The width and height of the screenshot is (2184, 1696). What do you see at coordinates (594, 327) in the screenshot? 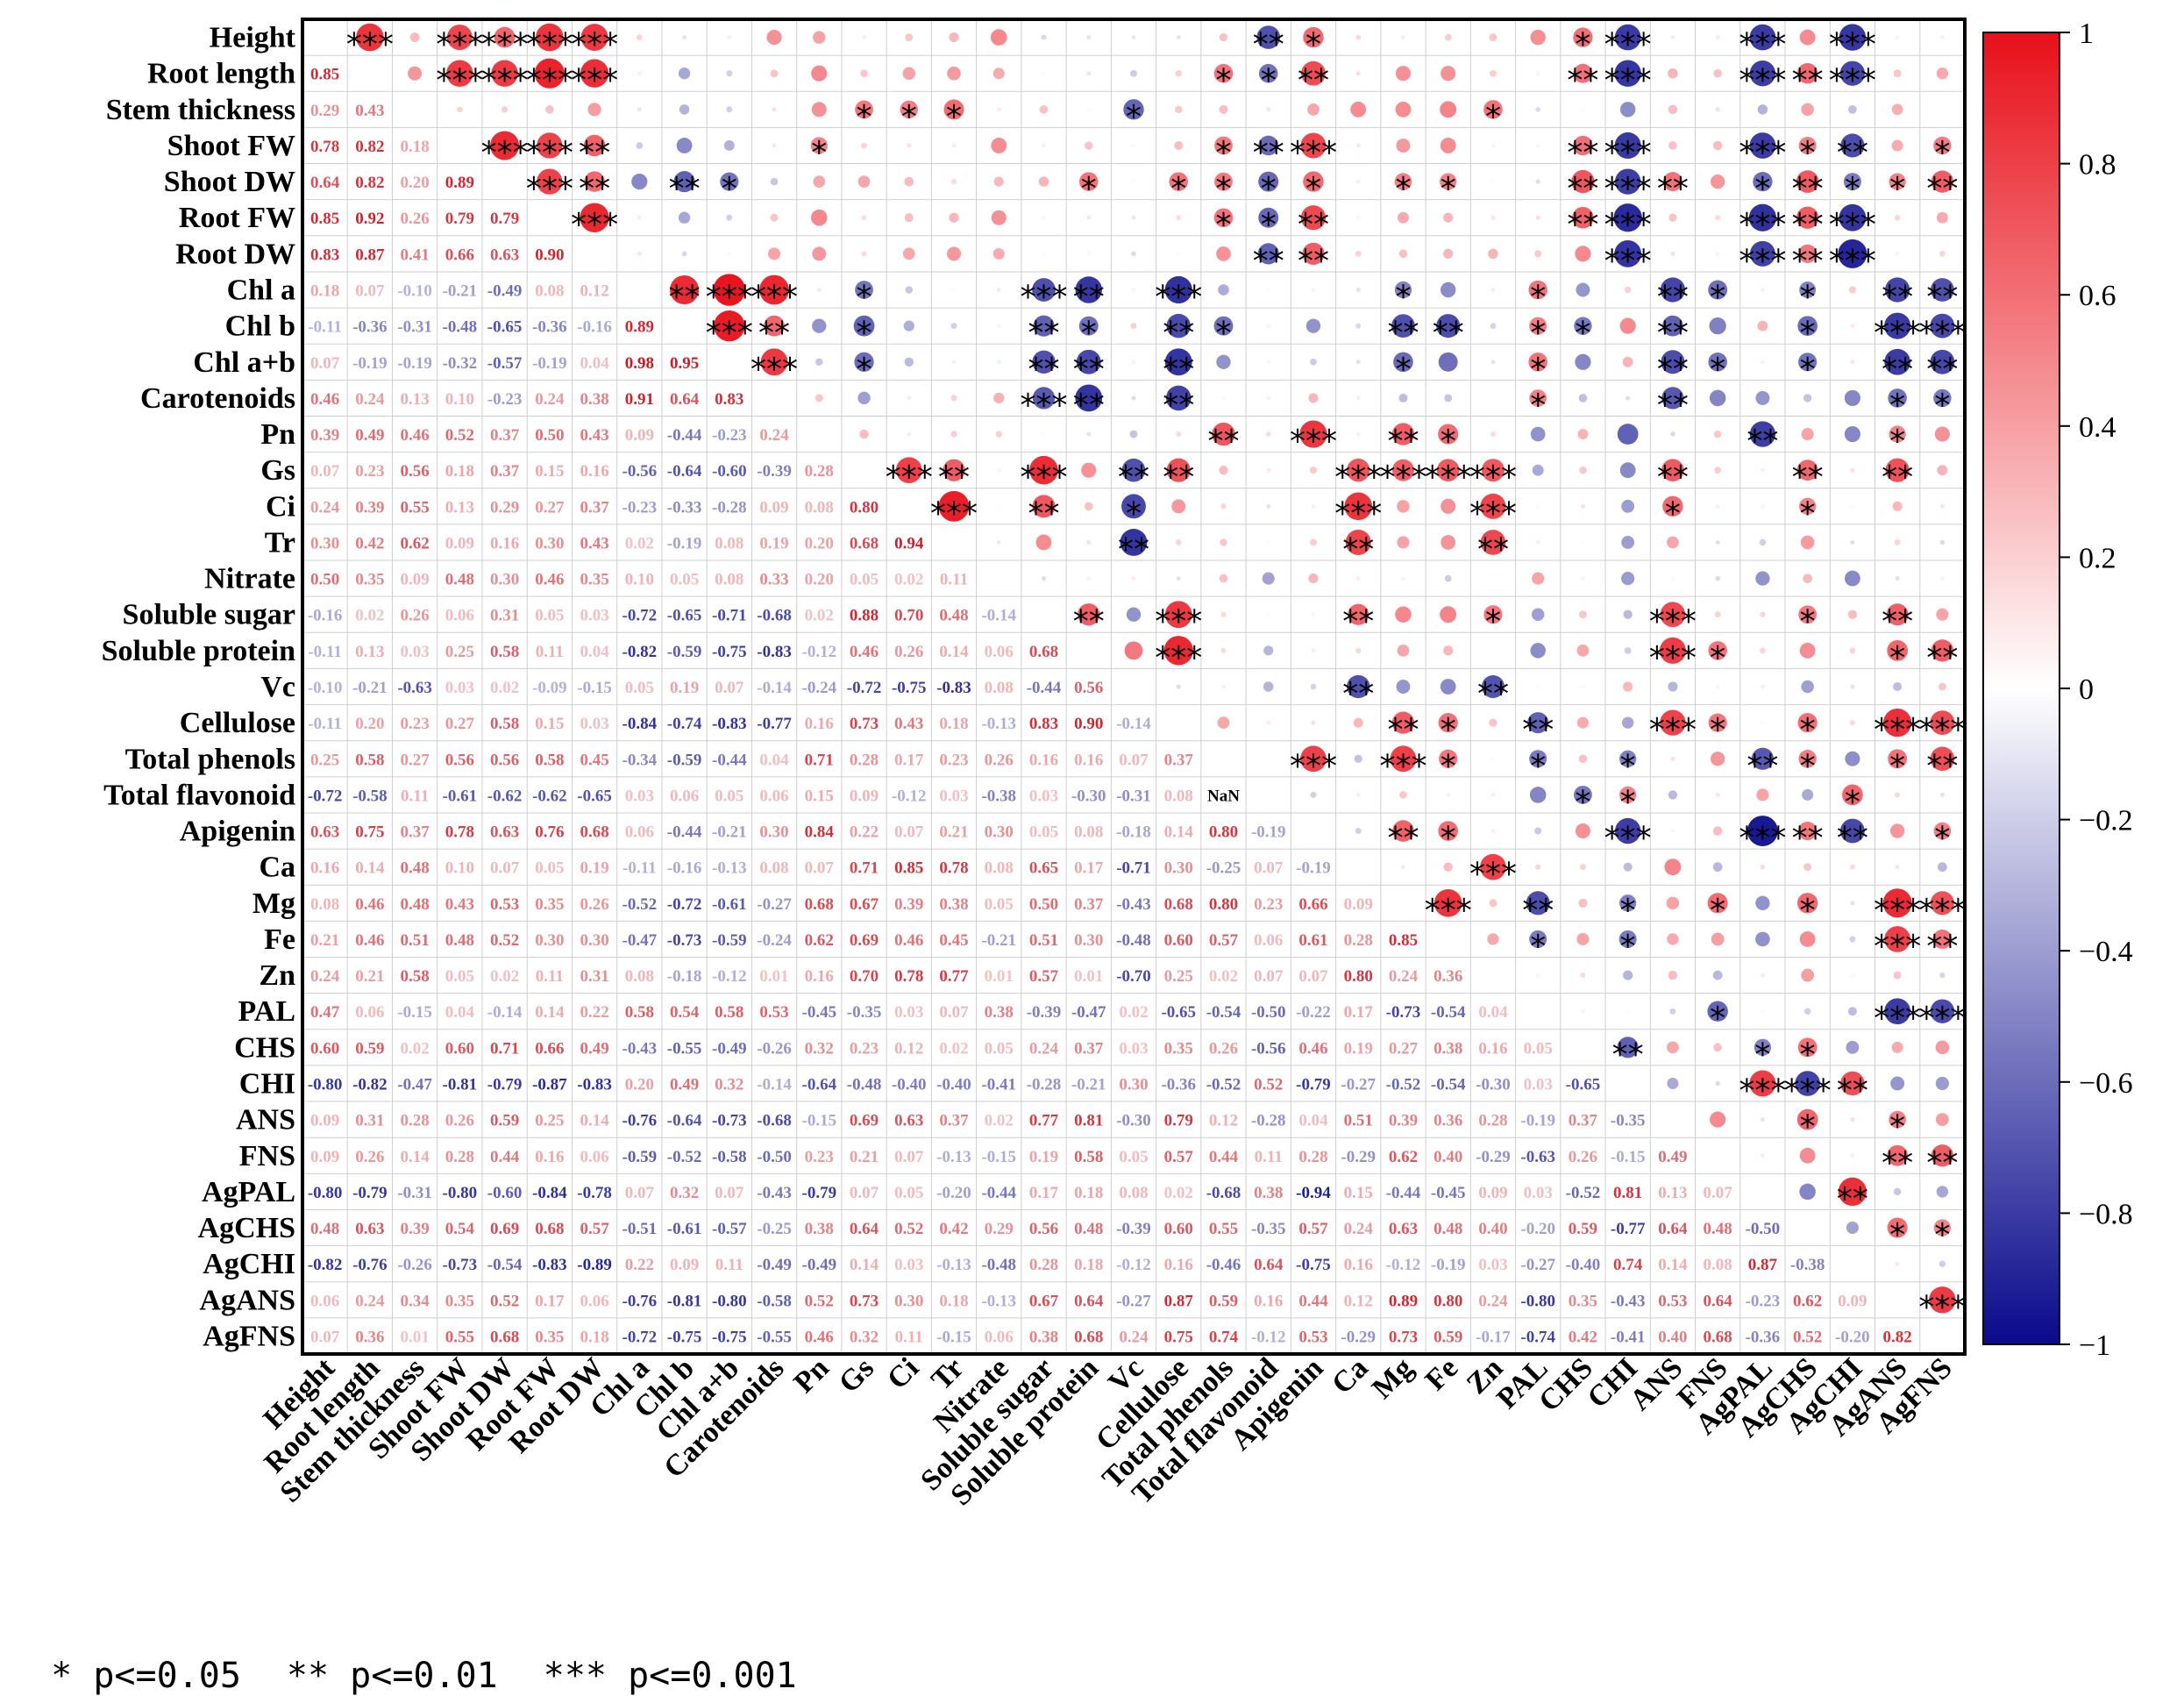
I see `corr-value-label: -0.16` at bounding box center [594, 327].